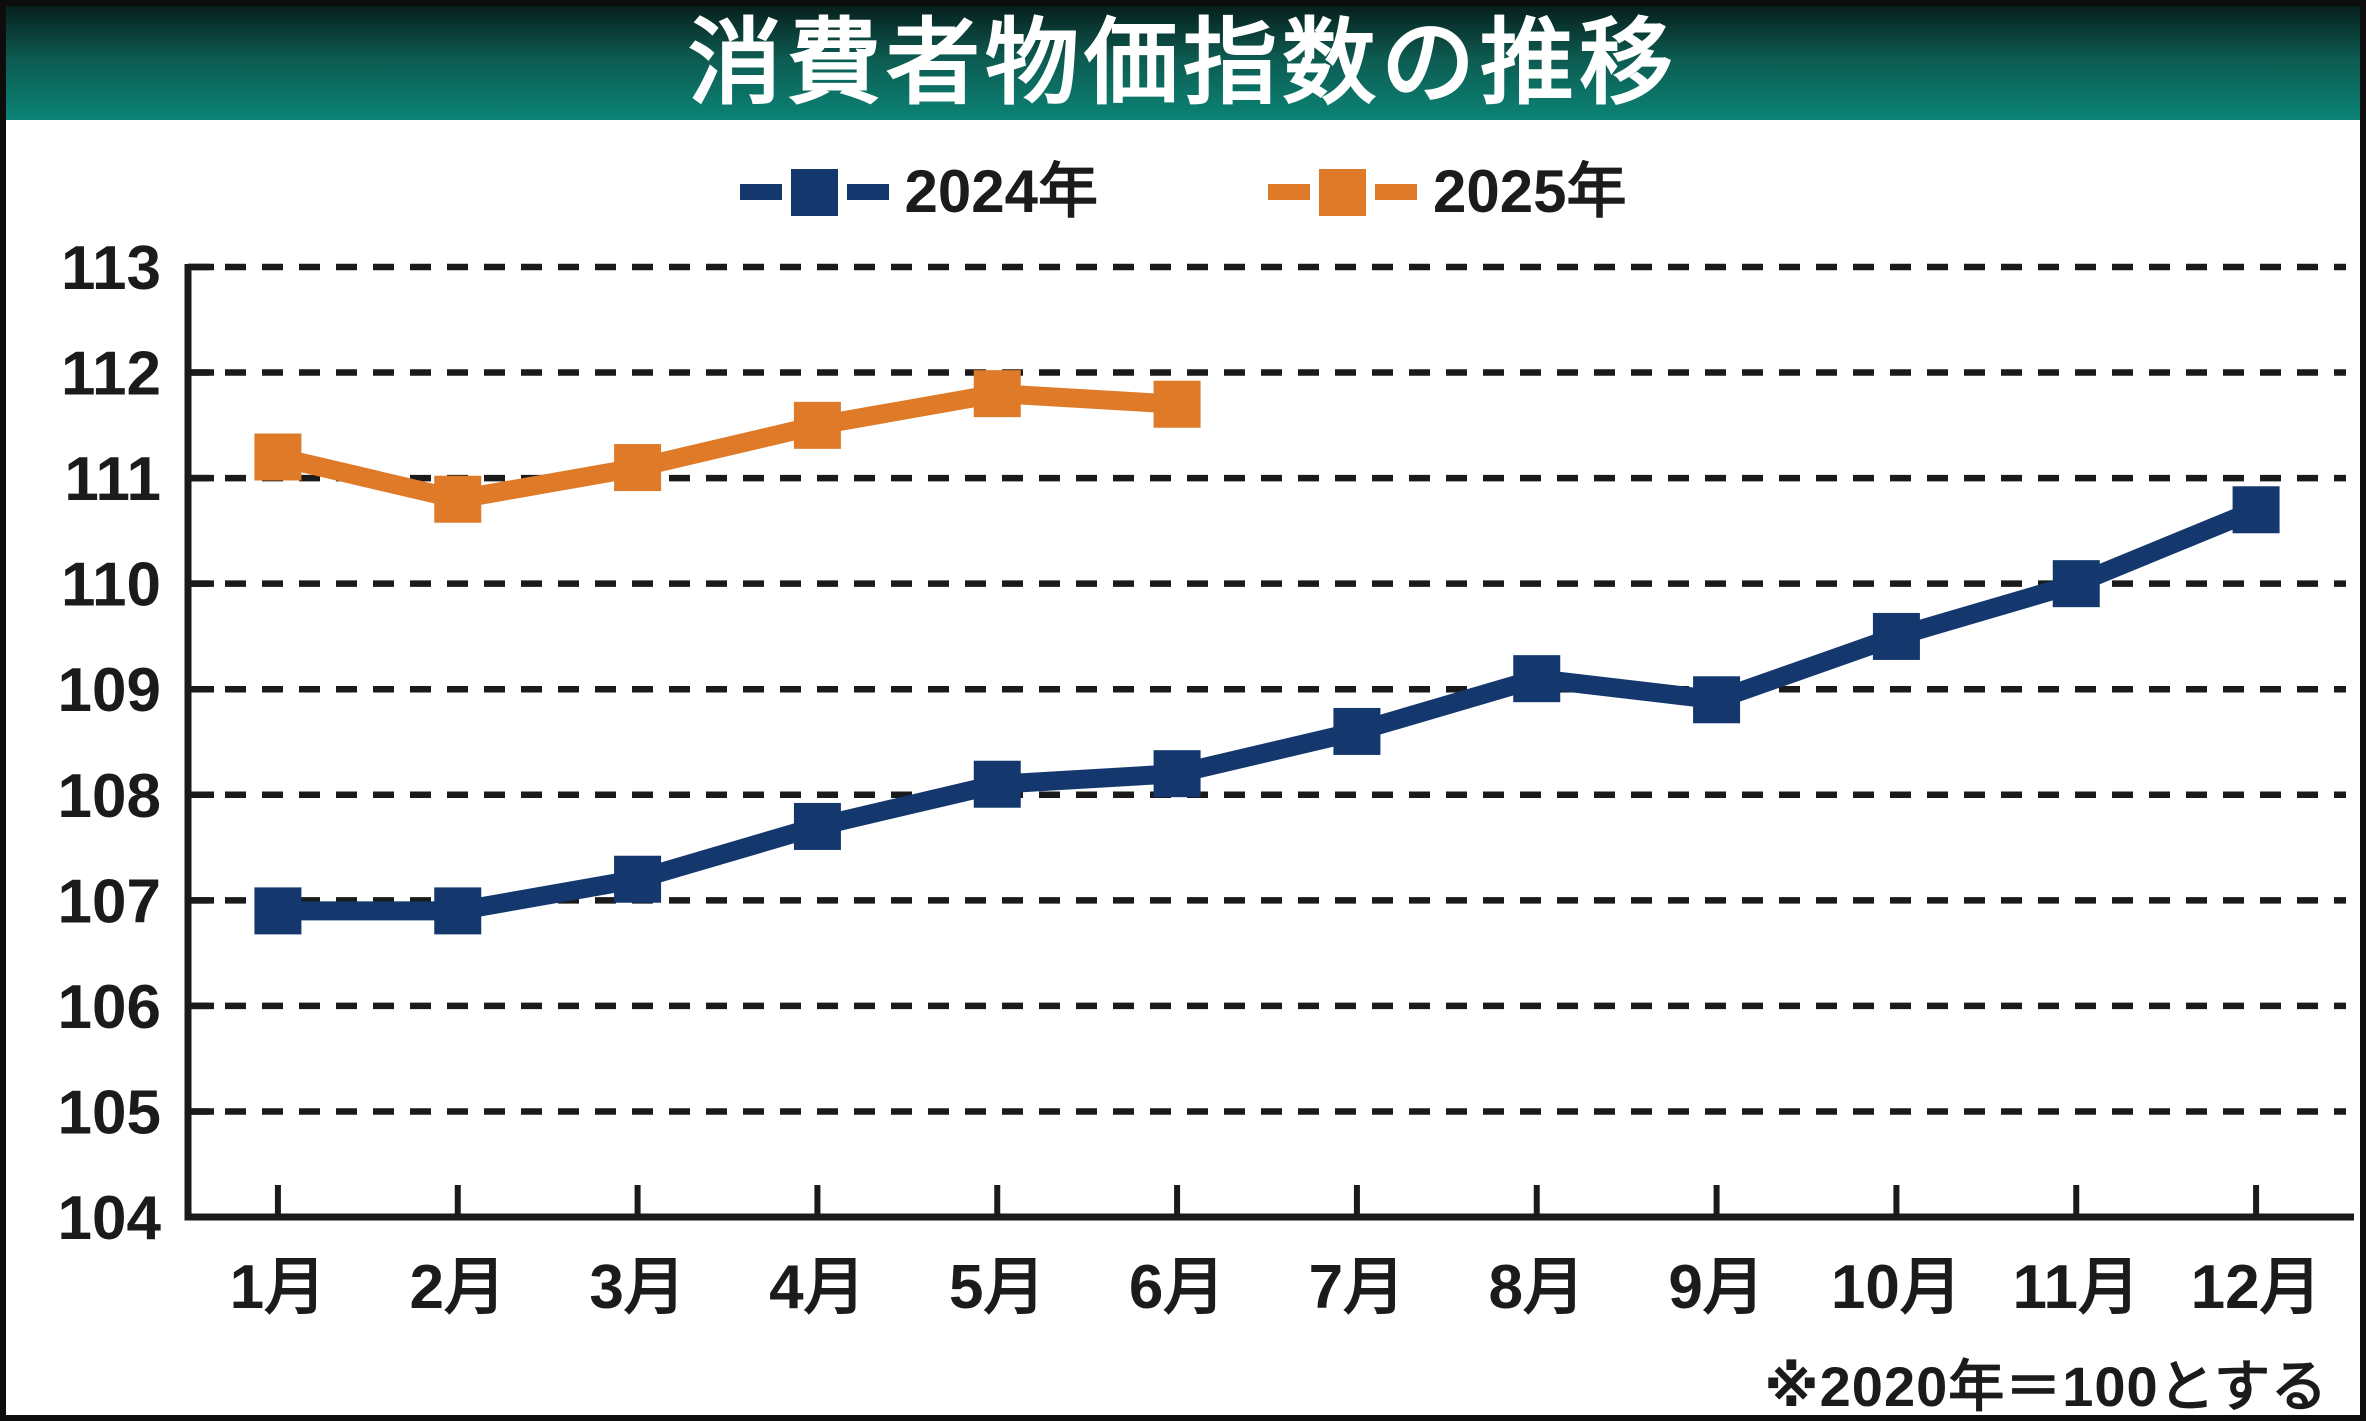  I want to click on y-tick-label-106: 106, so click(109, 1007).